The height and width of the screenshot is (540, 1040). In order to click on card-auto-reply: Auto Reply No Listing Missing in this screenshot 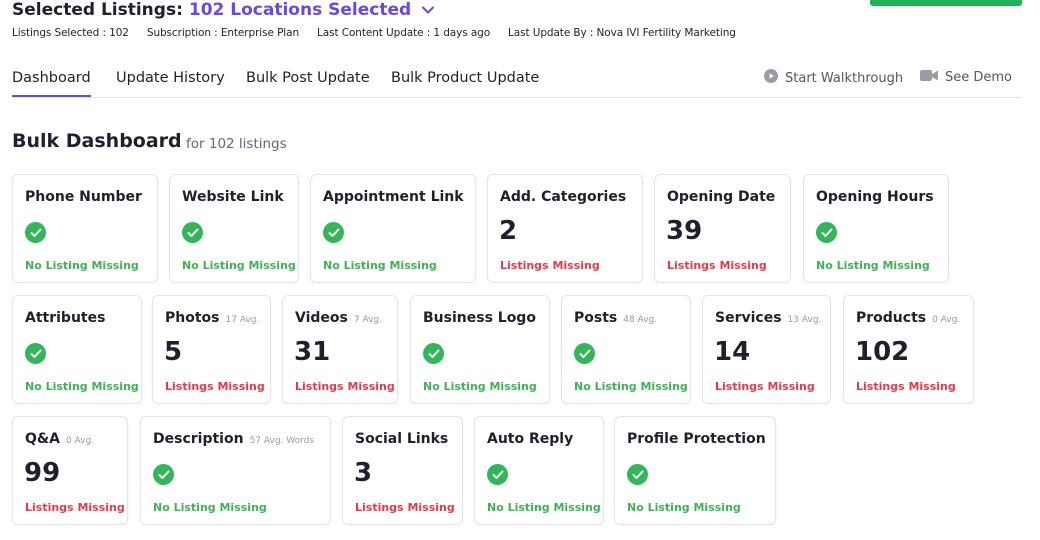, I will do `click(539, 470)`.